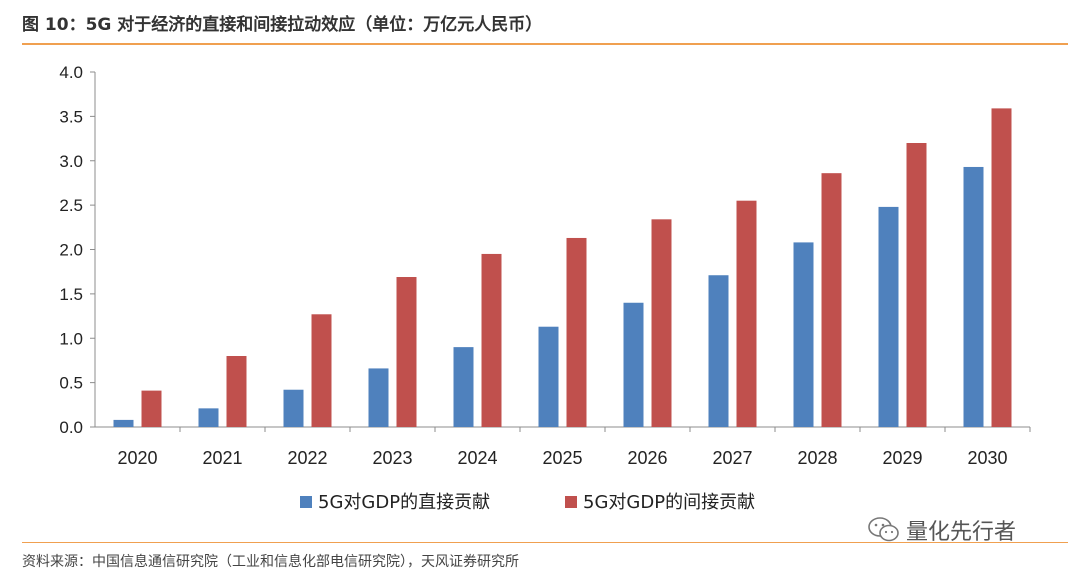 This screenshot has width=1080, height=579. I want to click on x-tick-label: 2024, so click(477, 458).